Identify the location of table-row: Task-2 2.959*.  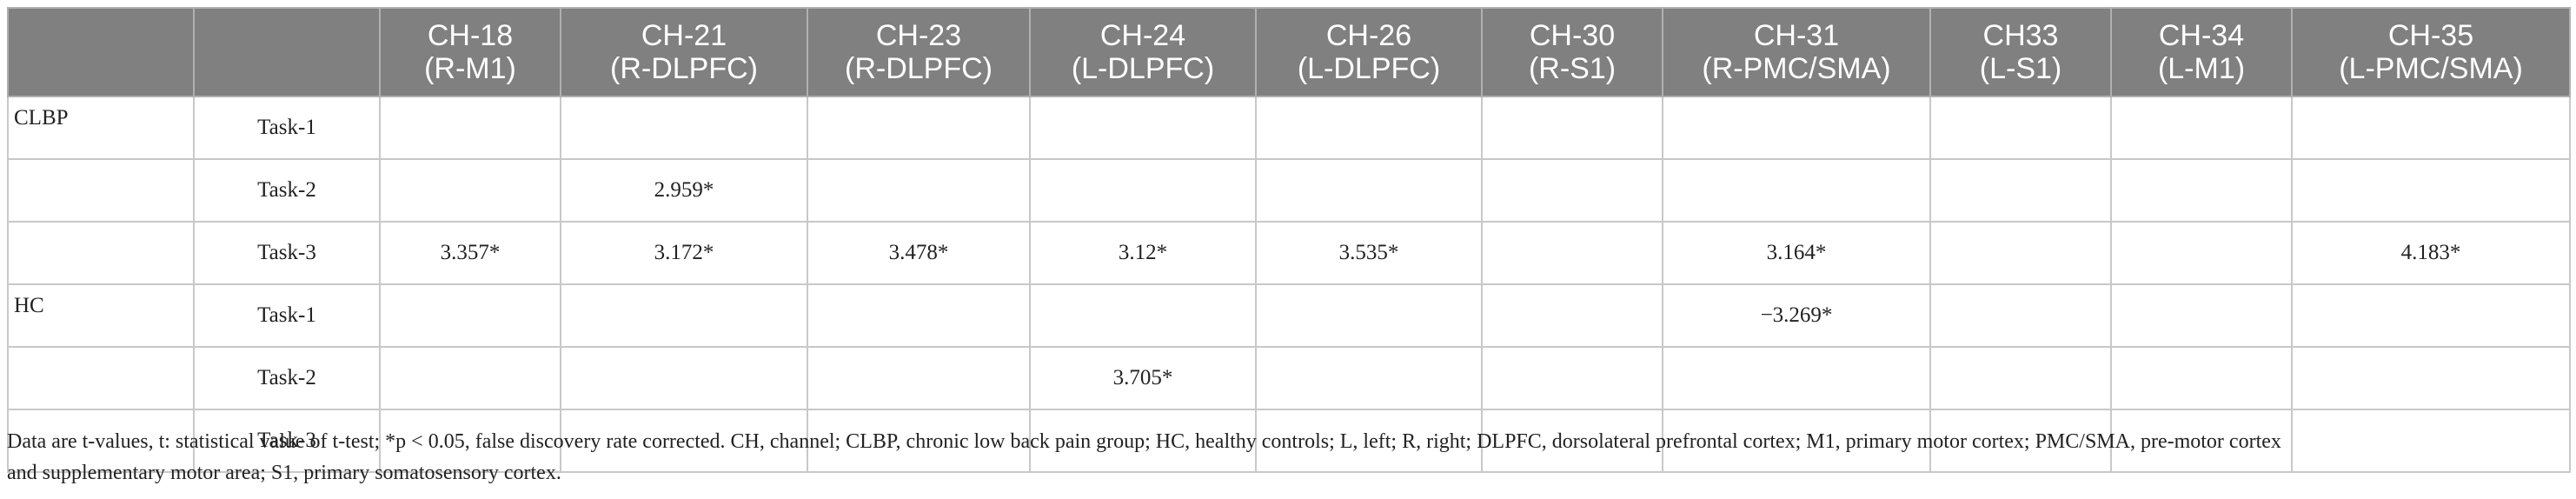
(1289, 190).